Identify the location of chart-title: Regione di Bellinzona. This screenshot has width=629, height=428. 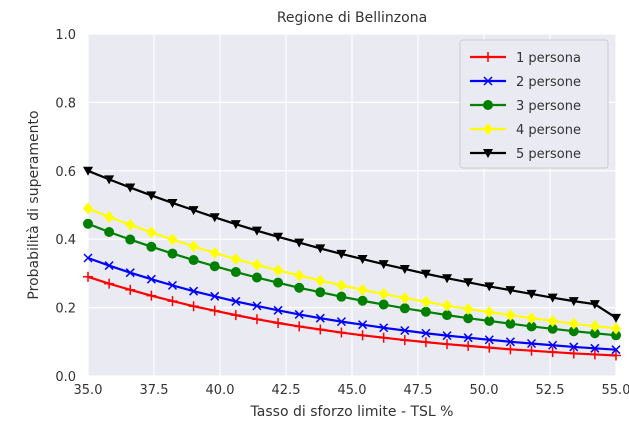
(352, 18).